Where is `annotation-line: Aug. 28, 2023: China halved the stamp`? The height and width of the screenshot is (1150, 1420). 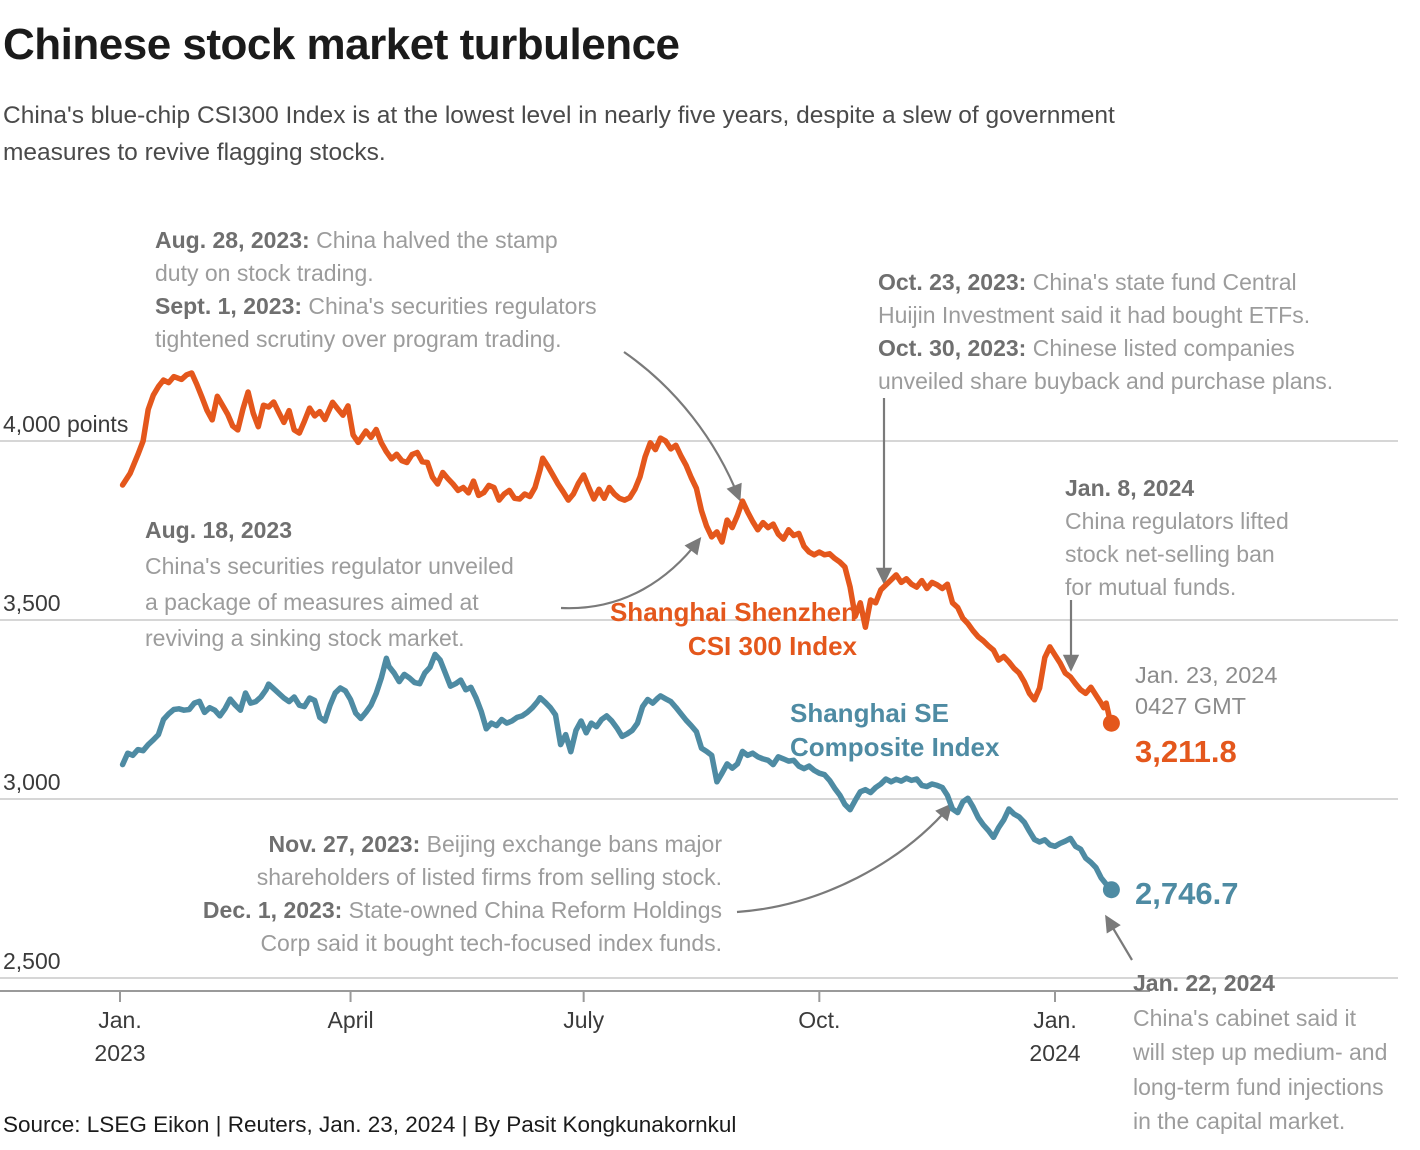 annotation-line: Aug. 28, 2023: China halved the stamp is located at coordinates (376, 240).